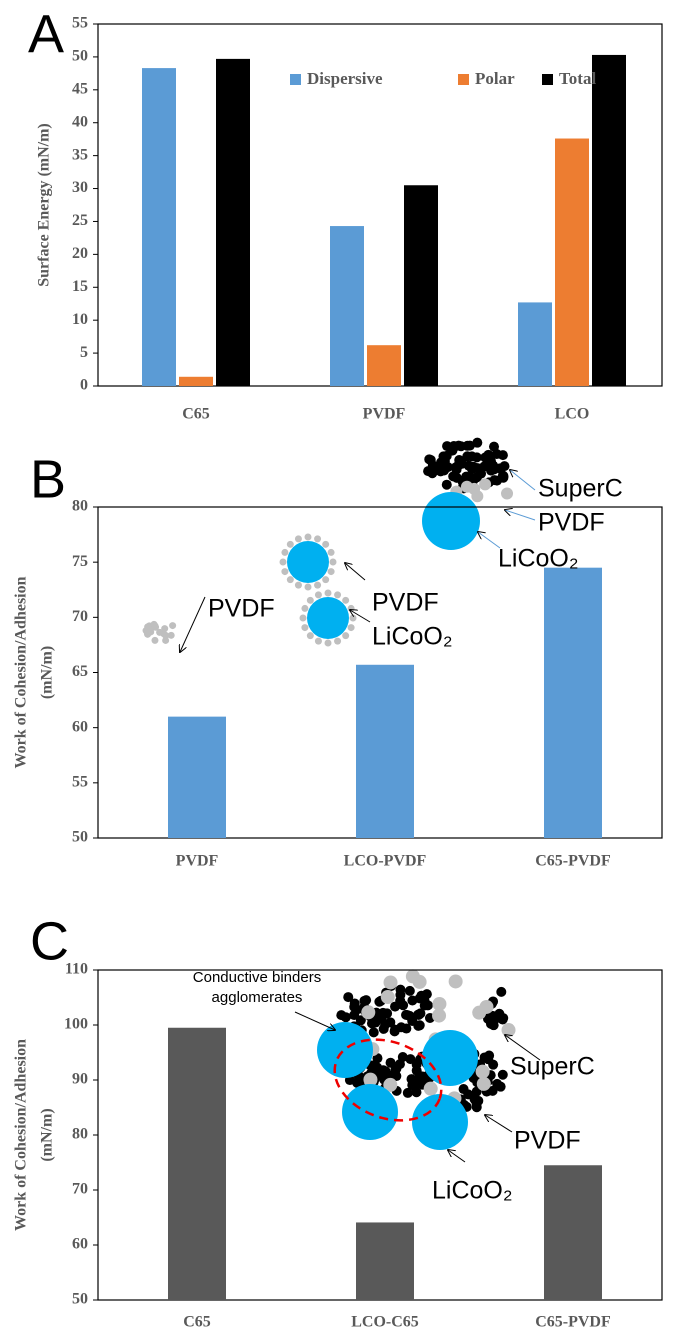 Image resolution: width=675 pixels, height=1335 pixels. What do you see at coordinates (80, 671) in the screenshot?
I see `y-tick-label: 65` at bounding box center [80, 671].